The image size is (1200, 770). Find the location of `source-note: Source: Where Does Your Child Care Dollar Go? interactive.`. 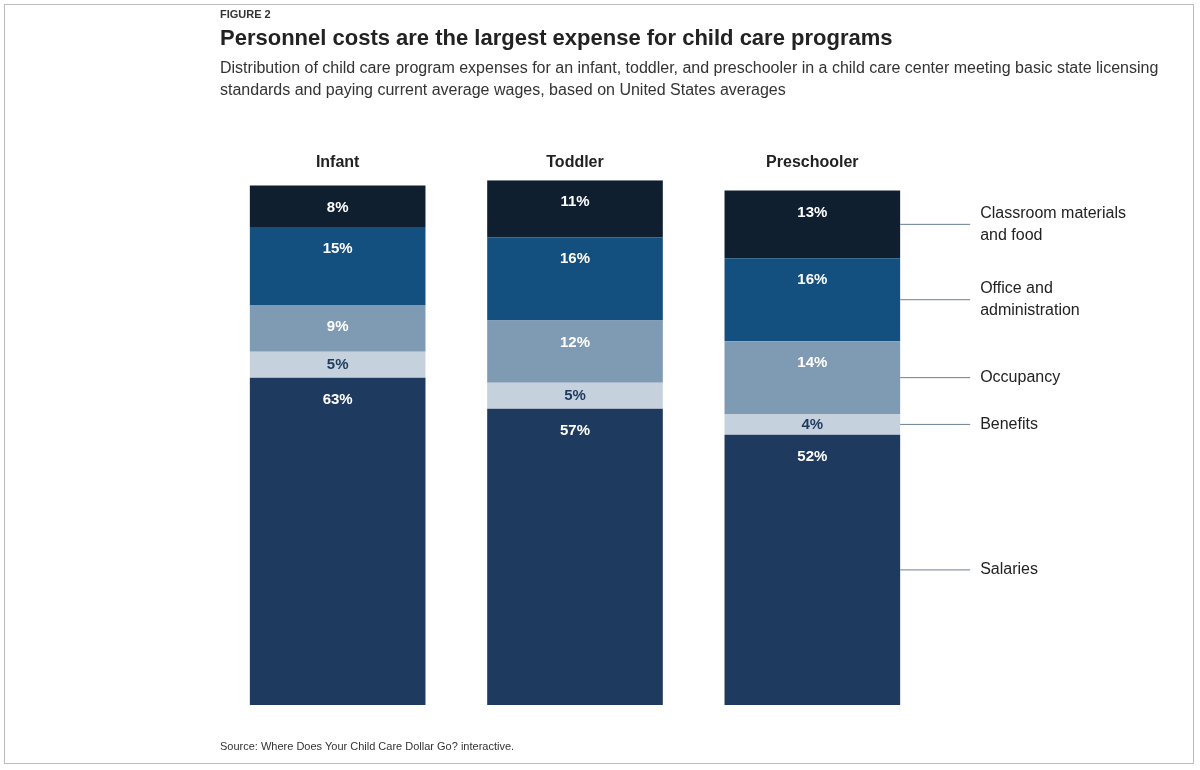

source-note: Source: Where Does Your Child Care Dollar Go? interactive. is located at coordinates (367, 746).